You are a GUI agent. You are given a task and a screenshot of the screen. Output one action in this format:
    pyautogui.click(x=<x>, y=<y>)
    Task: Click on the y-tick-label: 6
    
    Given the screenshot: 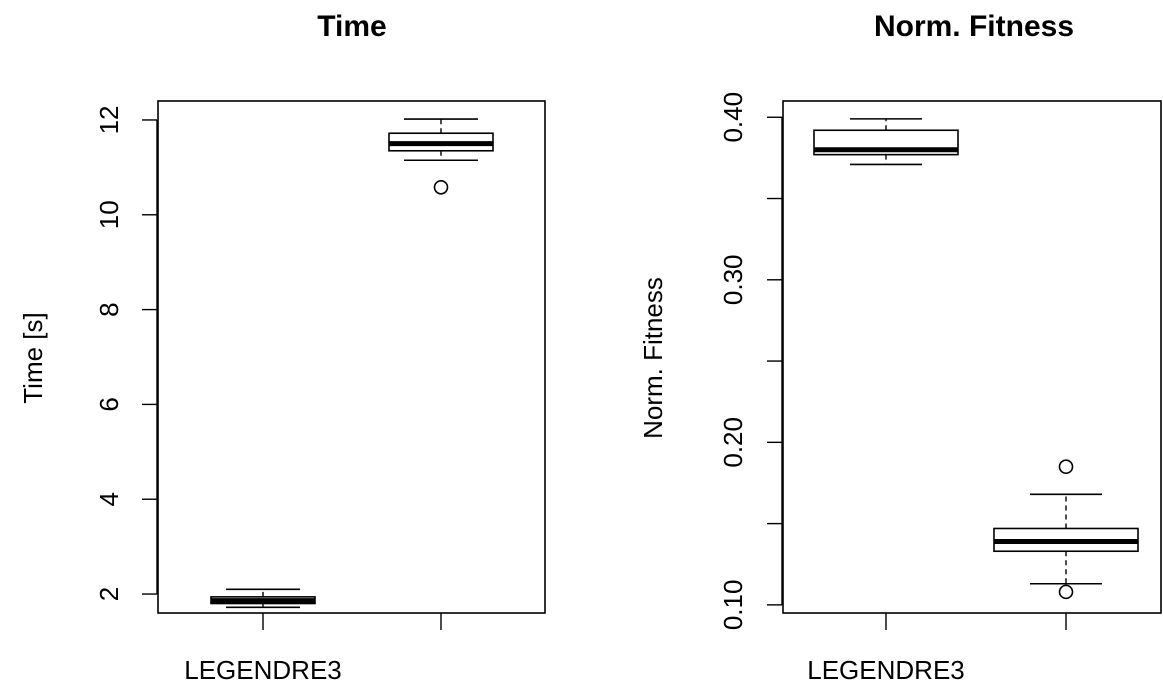 What is the action you would take?
    pyautogui.click(x=109, y=404)
    